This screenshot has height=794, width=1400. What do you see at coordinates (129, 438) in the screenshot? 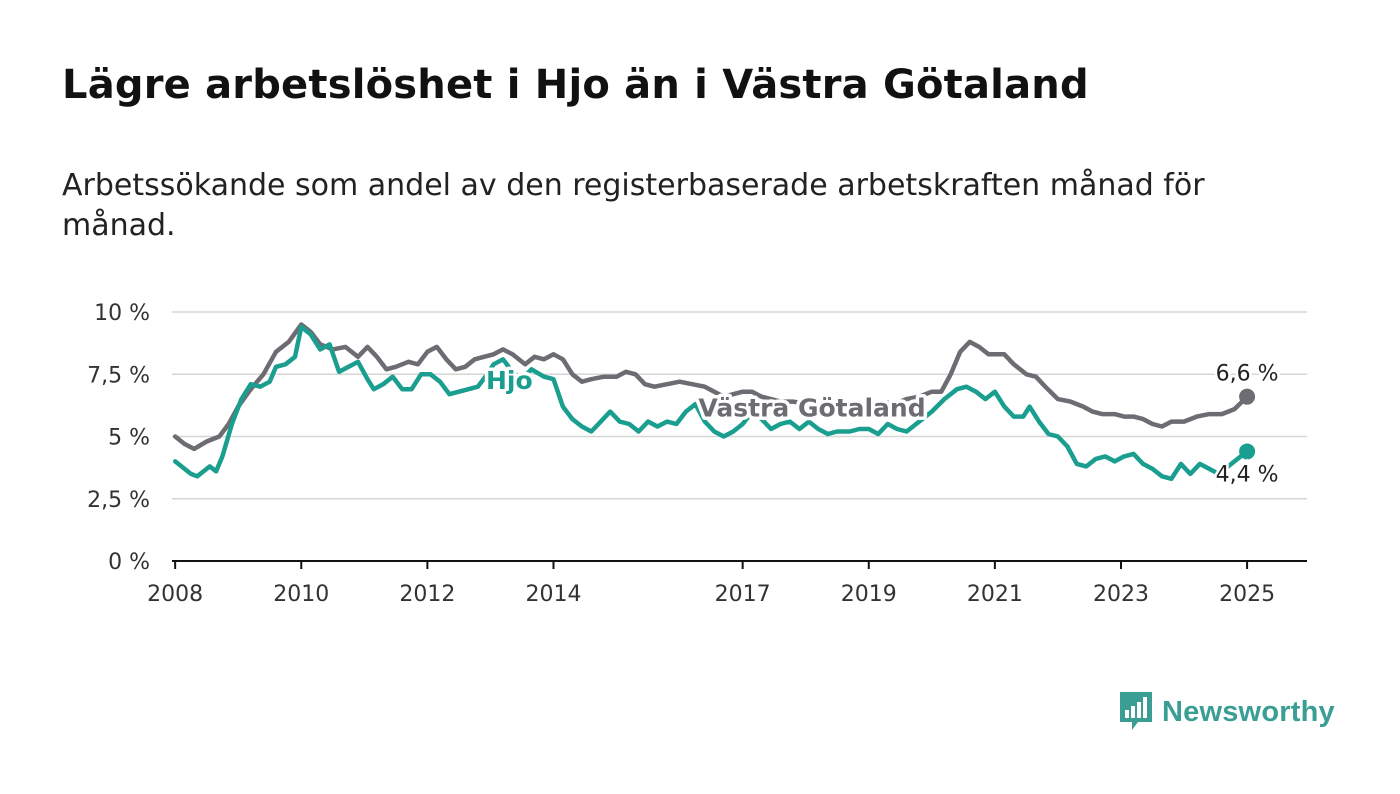
I see `y-tick-label: 5 %` at bounding box center [129, 438].